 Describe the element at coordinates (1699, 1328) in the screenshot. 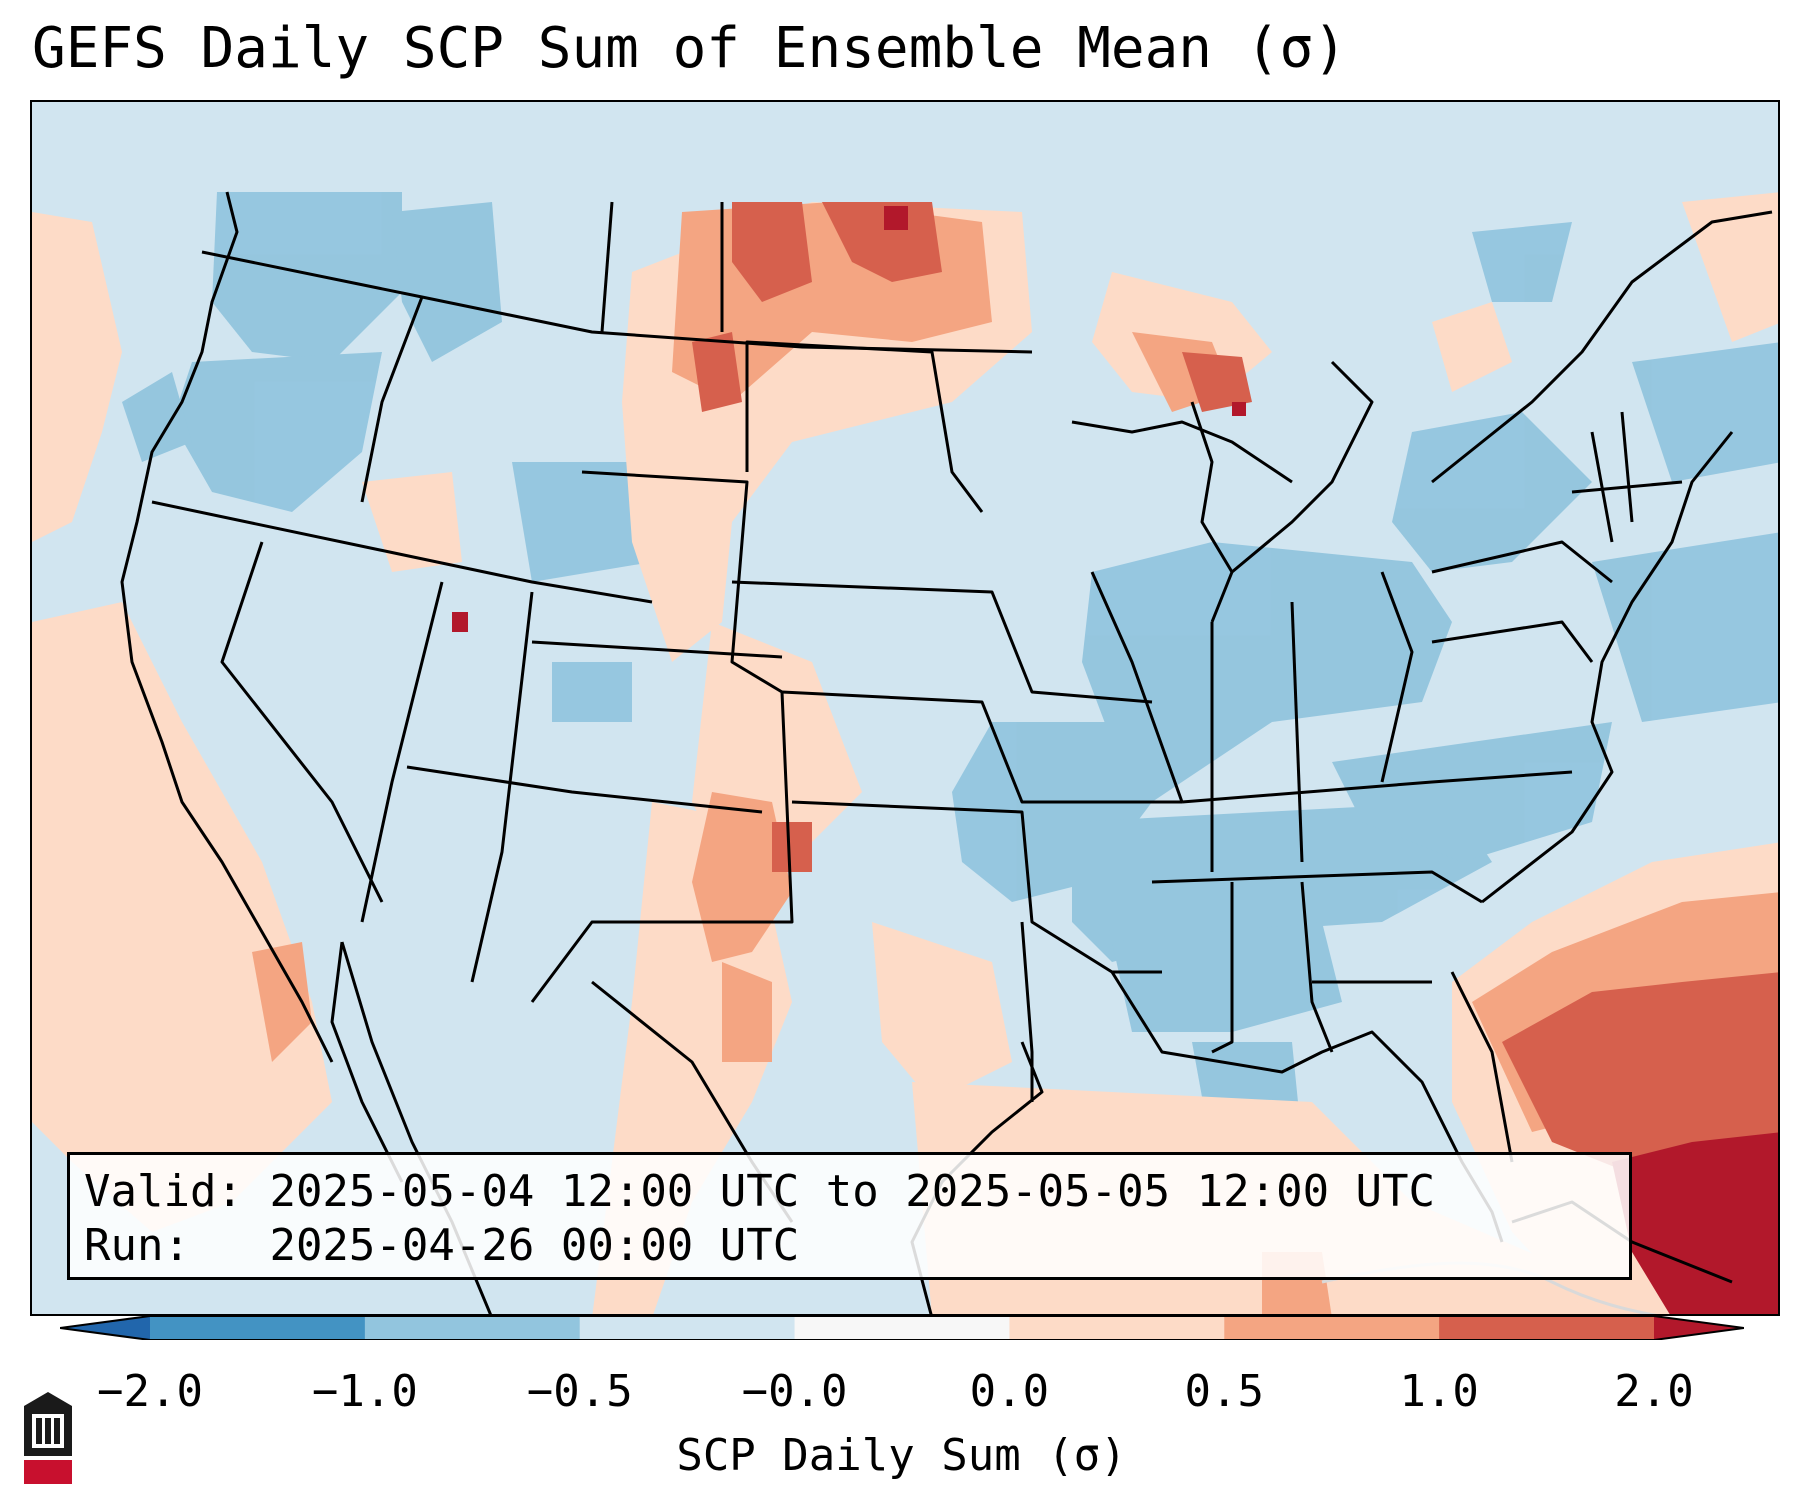

I see `colorbar-over-arrow` at that location.